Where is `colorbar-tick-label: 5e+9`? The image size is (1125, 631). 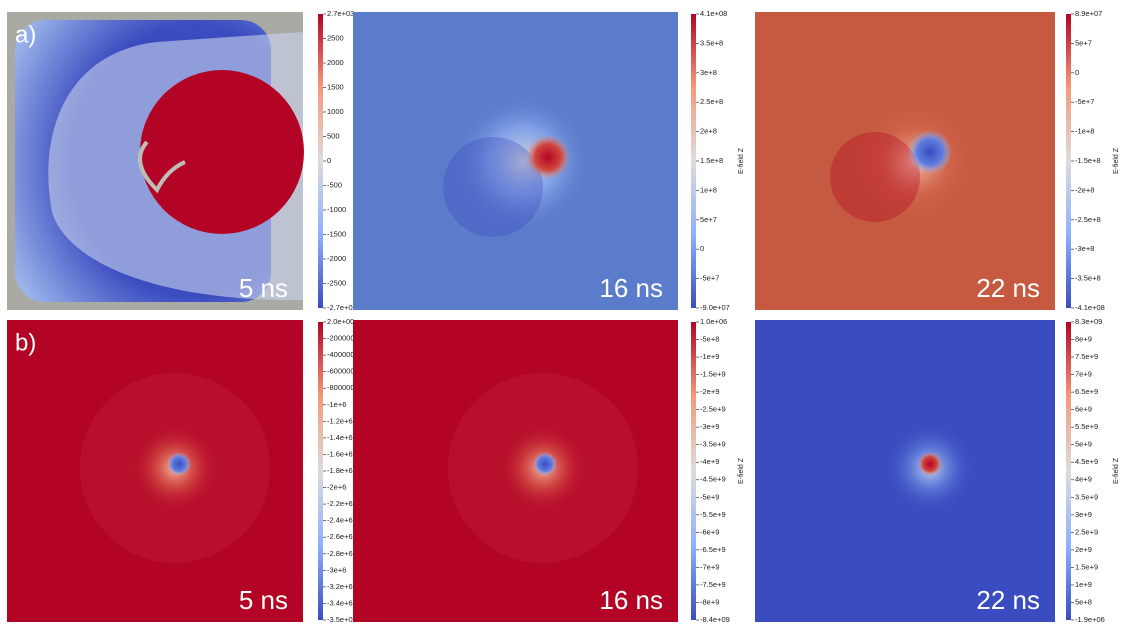 colorbar-tick-label: 5e+9 is located at coordinates (1083, 444).